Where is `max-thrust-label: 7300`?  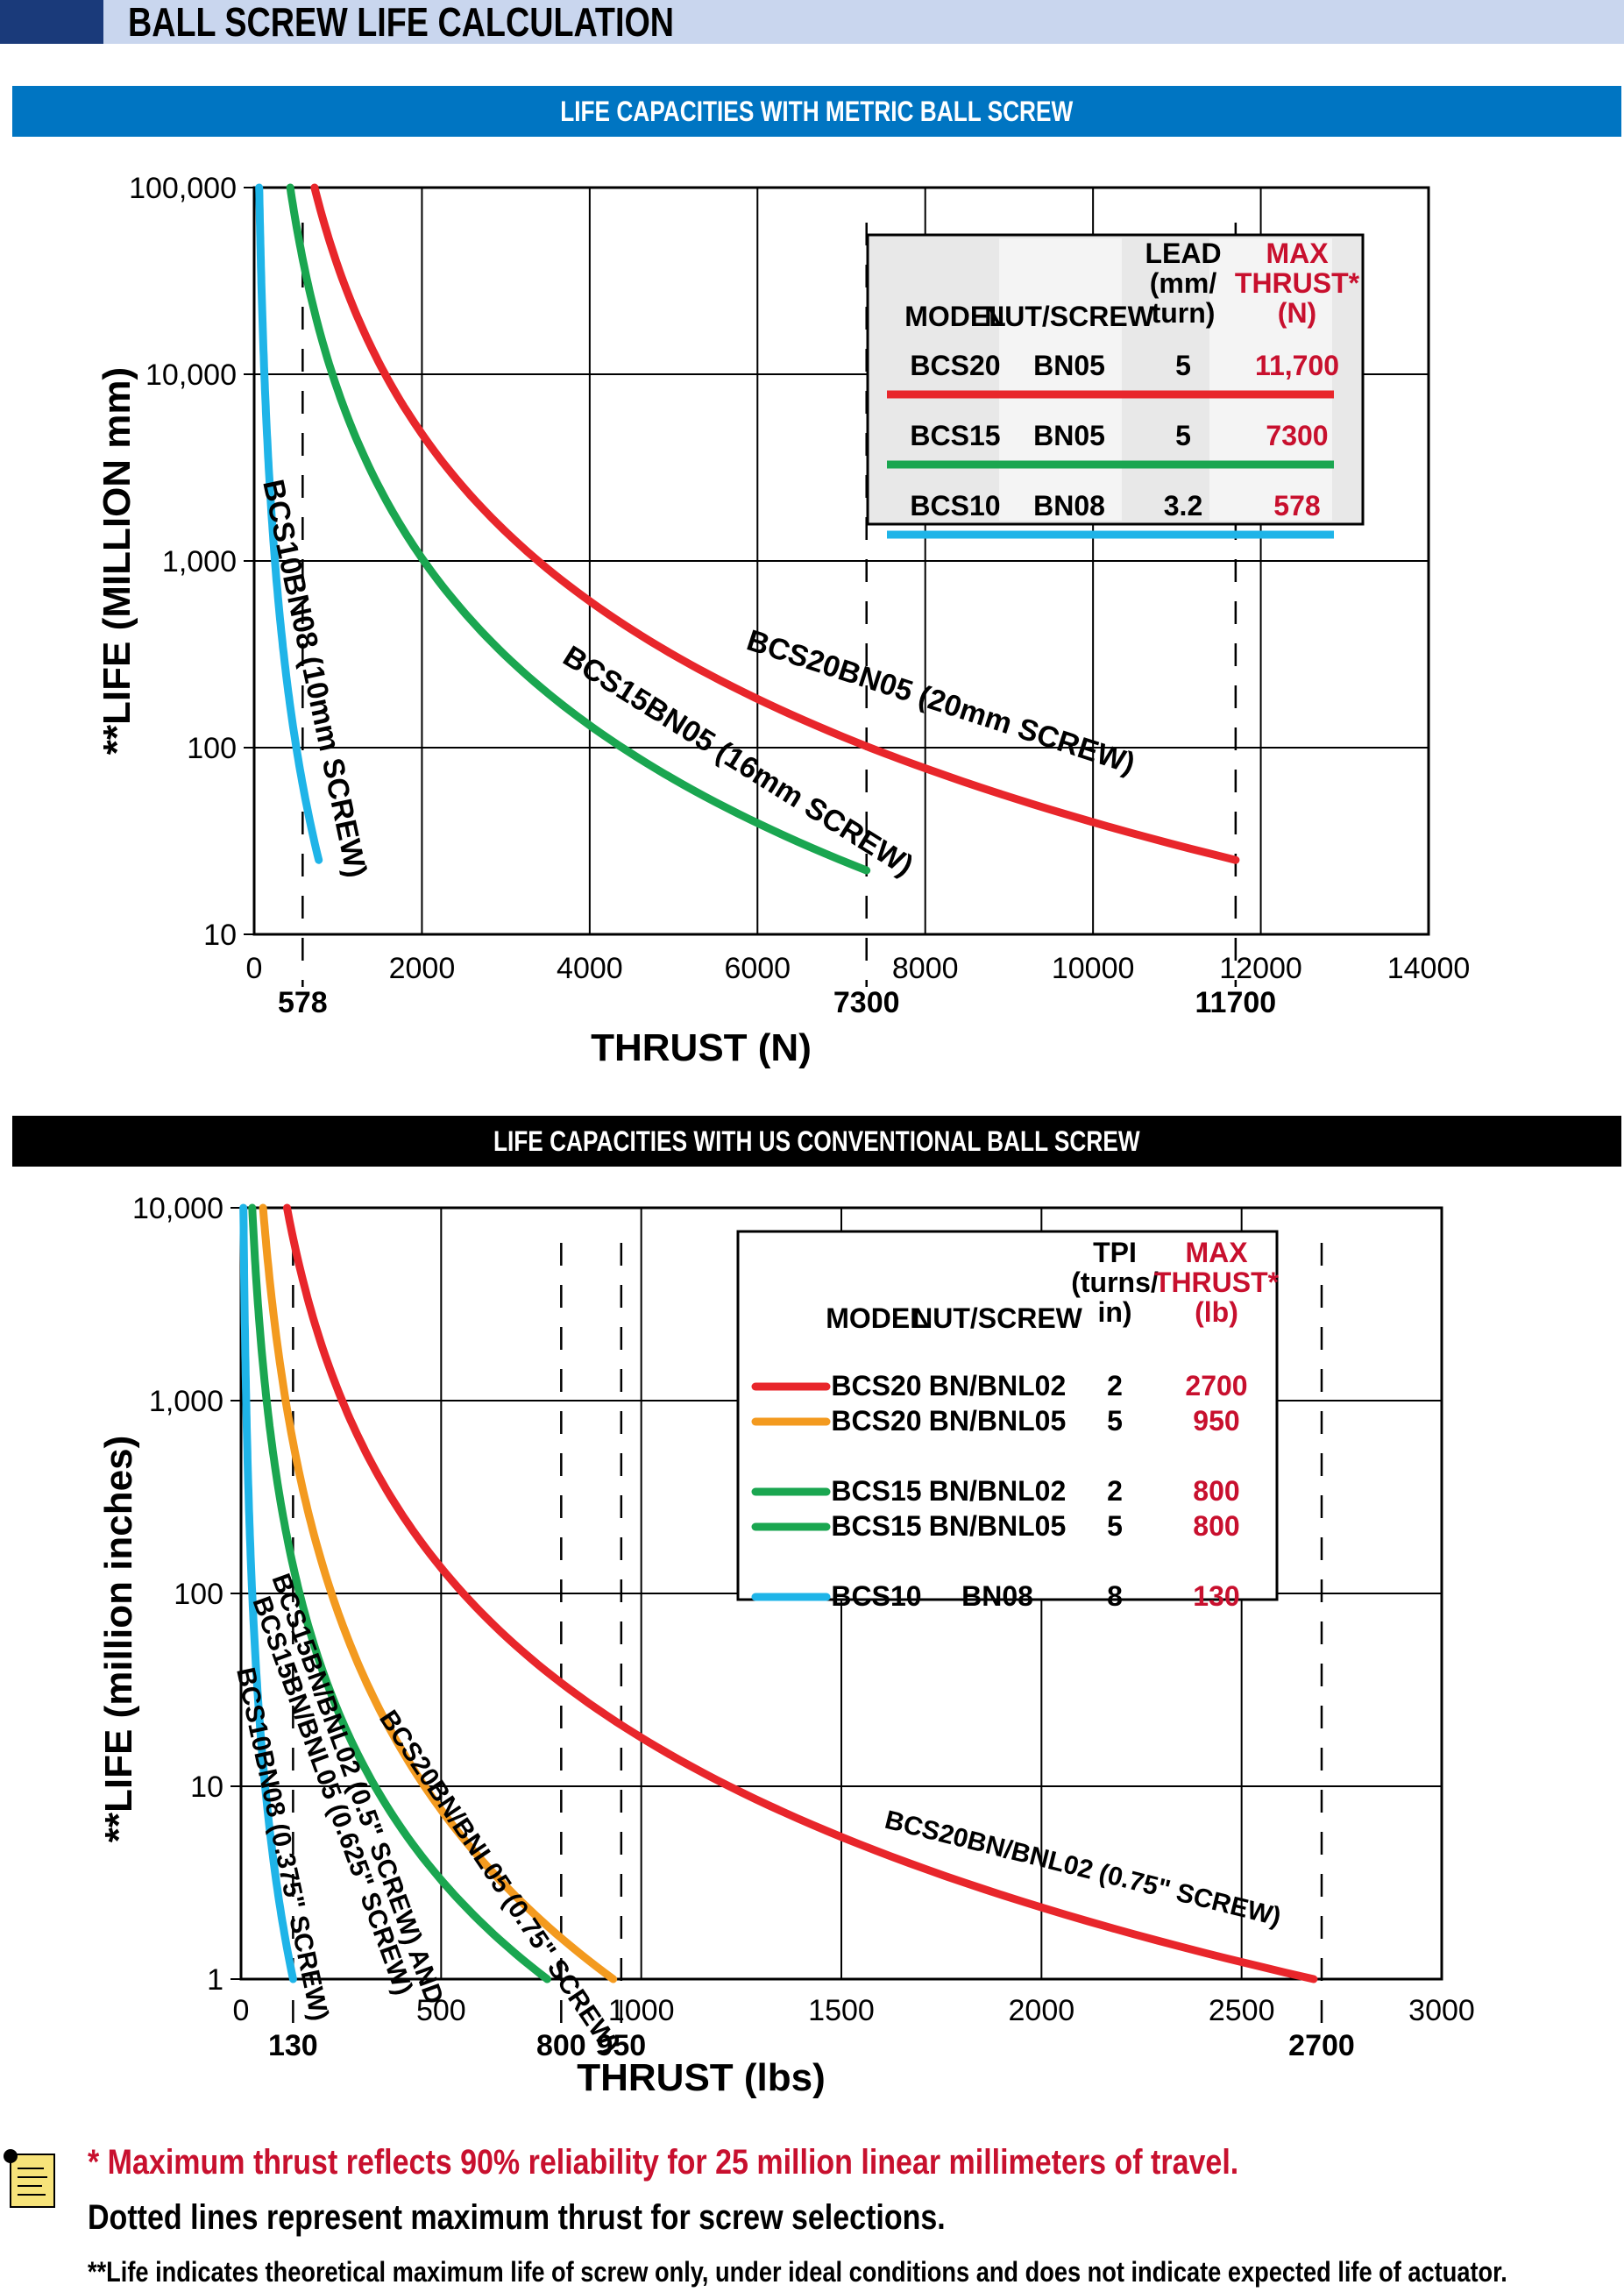 max-thrust-label: 7300 is located at coordinates (866, 1003).